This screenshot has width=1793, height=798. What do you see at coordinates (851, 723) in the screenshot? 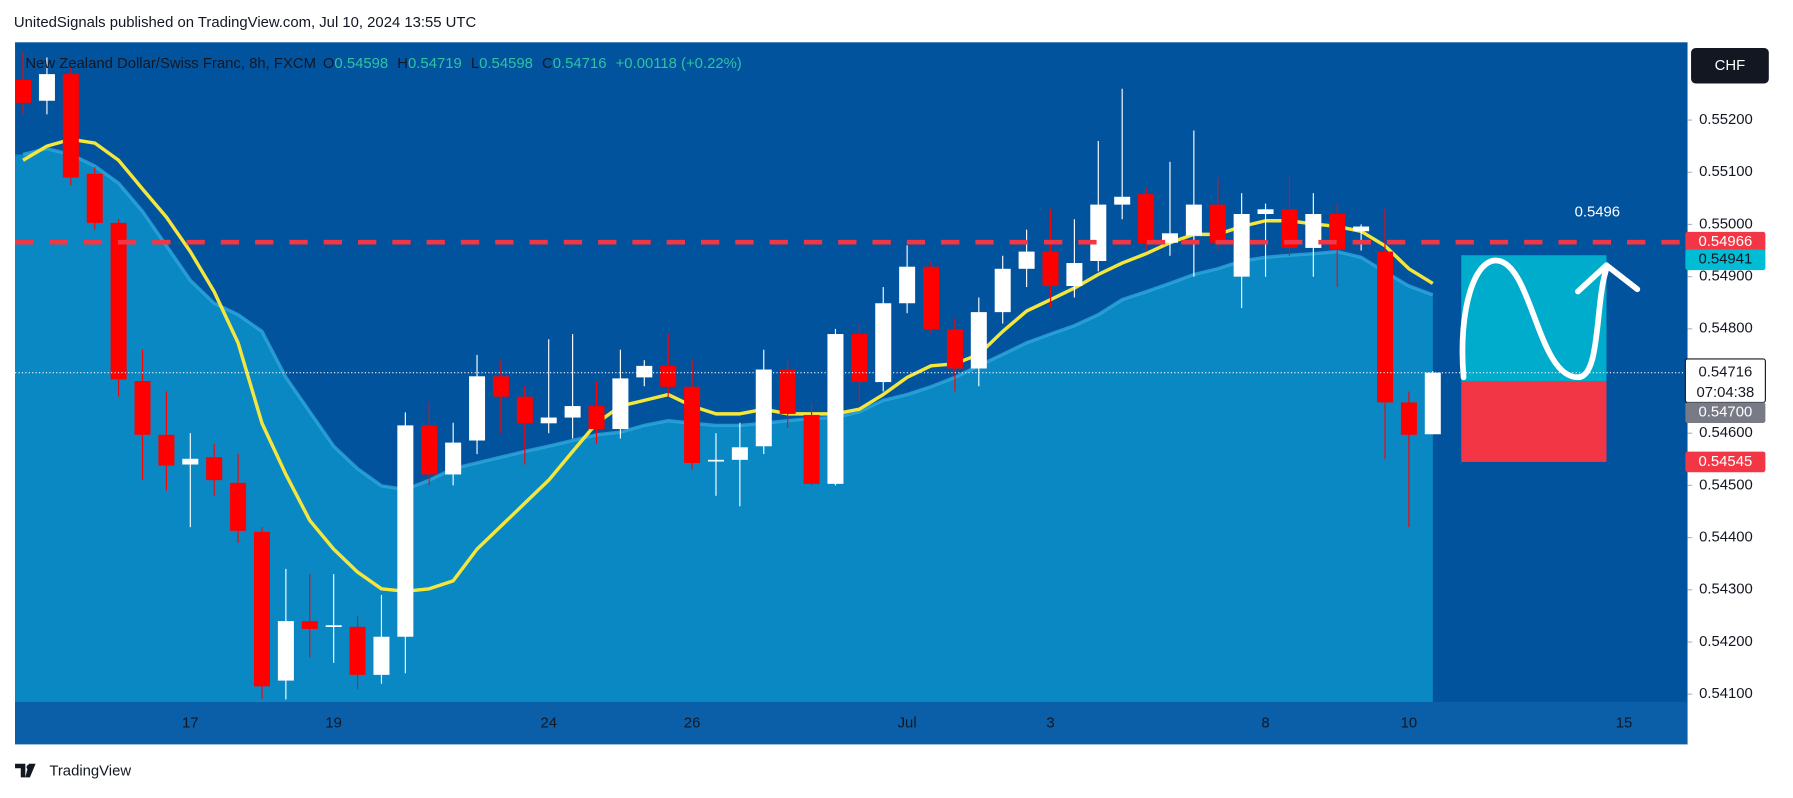
I see `time-axis-strip` at bounding box center [851, 723].